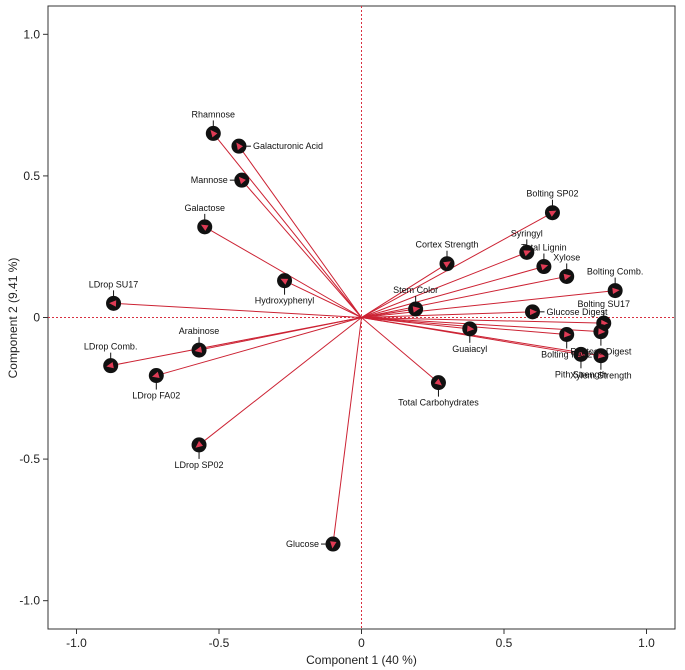  Describe the element at coordinates (482, 320) in the screenshot. I see `vector-bolting-su17` at that location.